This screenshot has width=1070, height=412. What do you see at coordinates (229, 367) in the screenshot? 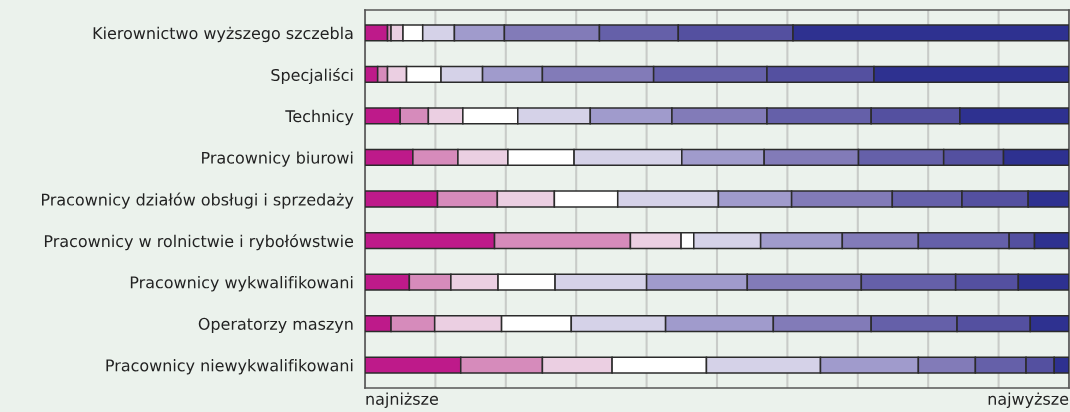
I see `y-tick-label: Pracownicy niewykwalifikowani` at bounding box center [229, 367].